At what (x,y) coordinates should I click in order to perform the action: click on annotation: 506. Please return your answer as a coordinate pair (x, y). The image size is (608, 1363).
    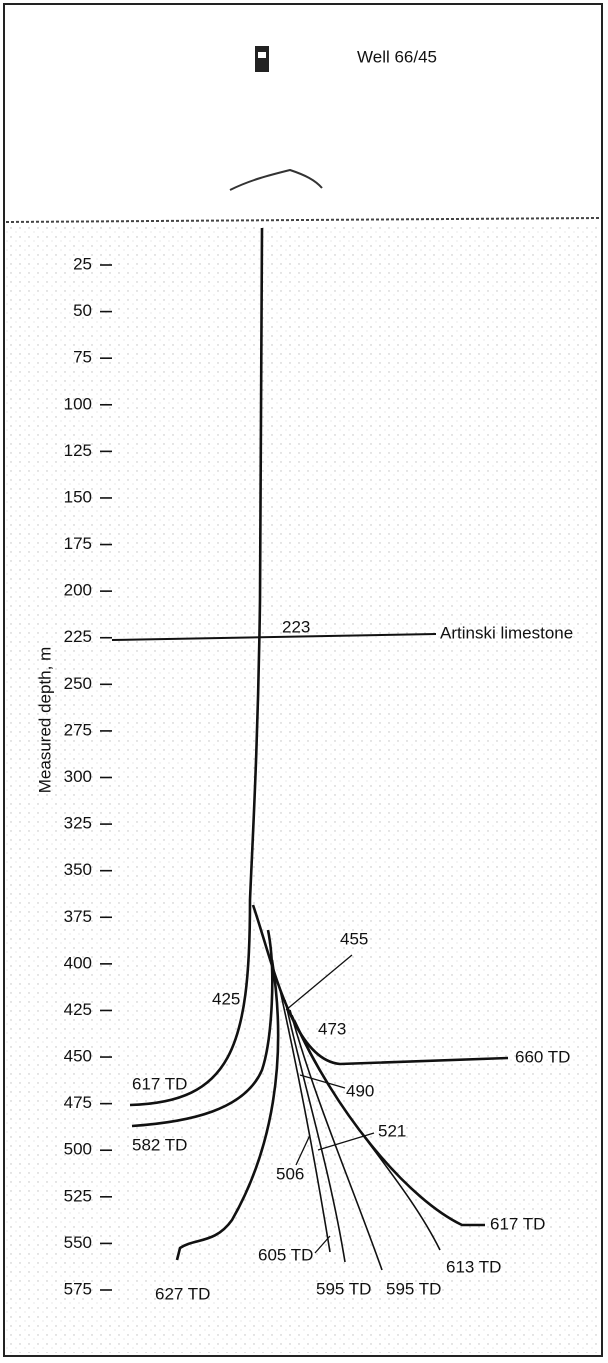
    Looking at the image, I should click on (290, 1173).